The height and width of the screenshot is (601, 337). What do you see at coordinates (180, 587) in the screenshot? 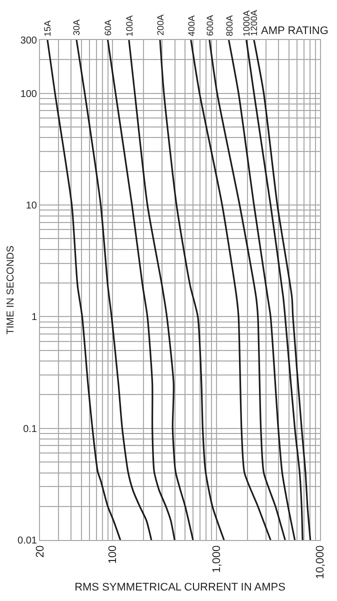
I see `x-axis-title: RMS SYMMETRICAL CURRENT IN AMPS` at bounding box center [180, 587].